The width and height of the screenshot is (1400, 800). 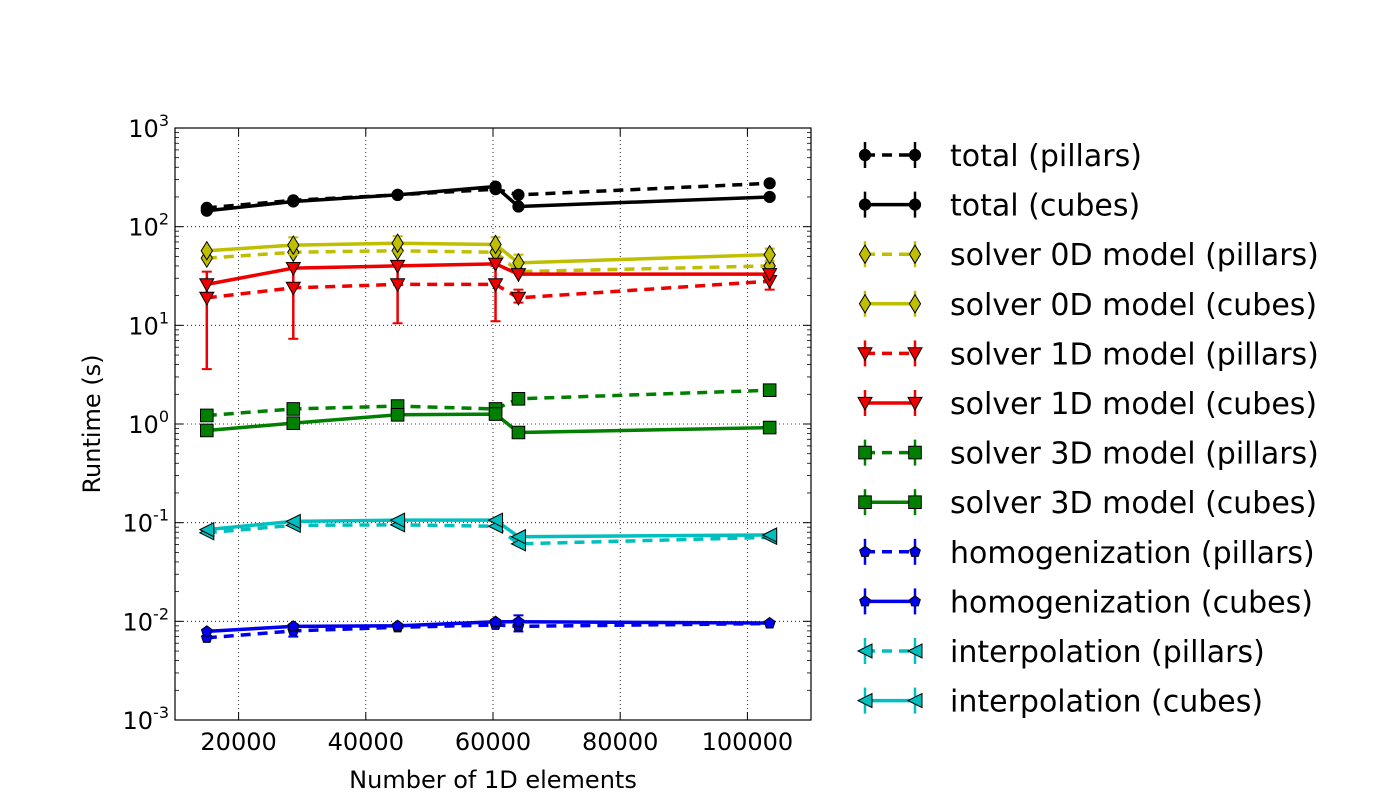 I want to click on legend-label: total (pillars), so click(x=1046, y=156).